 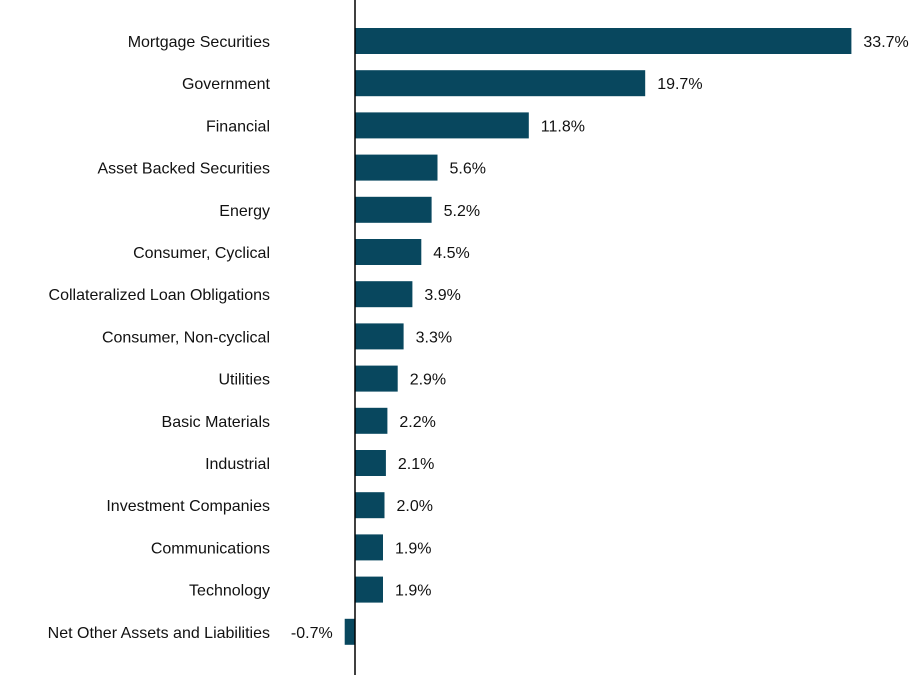 What do you see at coordinates (451, 253) in the screenshot?
I see `data-label-consumer-cyclical: 4.5%` at bounding box center [451, 253].